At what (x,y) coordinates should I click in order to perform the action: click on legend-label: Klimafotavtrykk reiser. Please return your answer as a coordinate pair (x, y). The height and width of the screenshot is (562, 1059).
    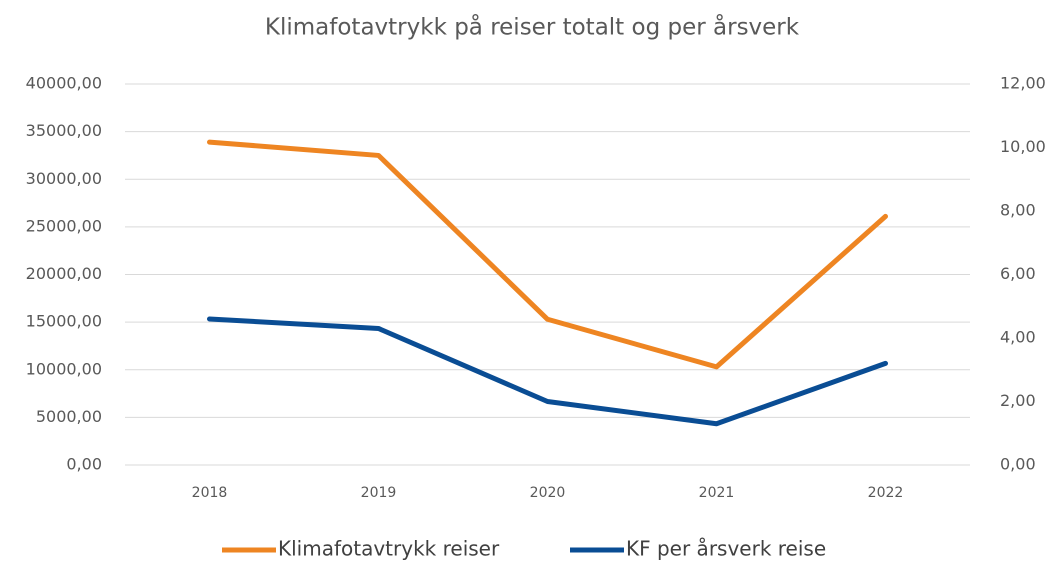
    Looking at the image, I should click on (389, 549).